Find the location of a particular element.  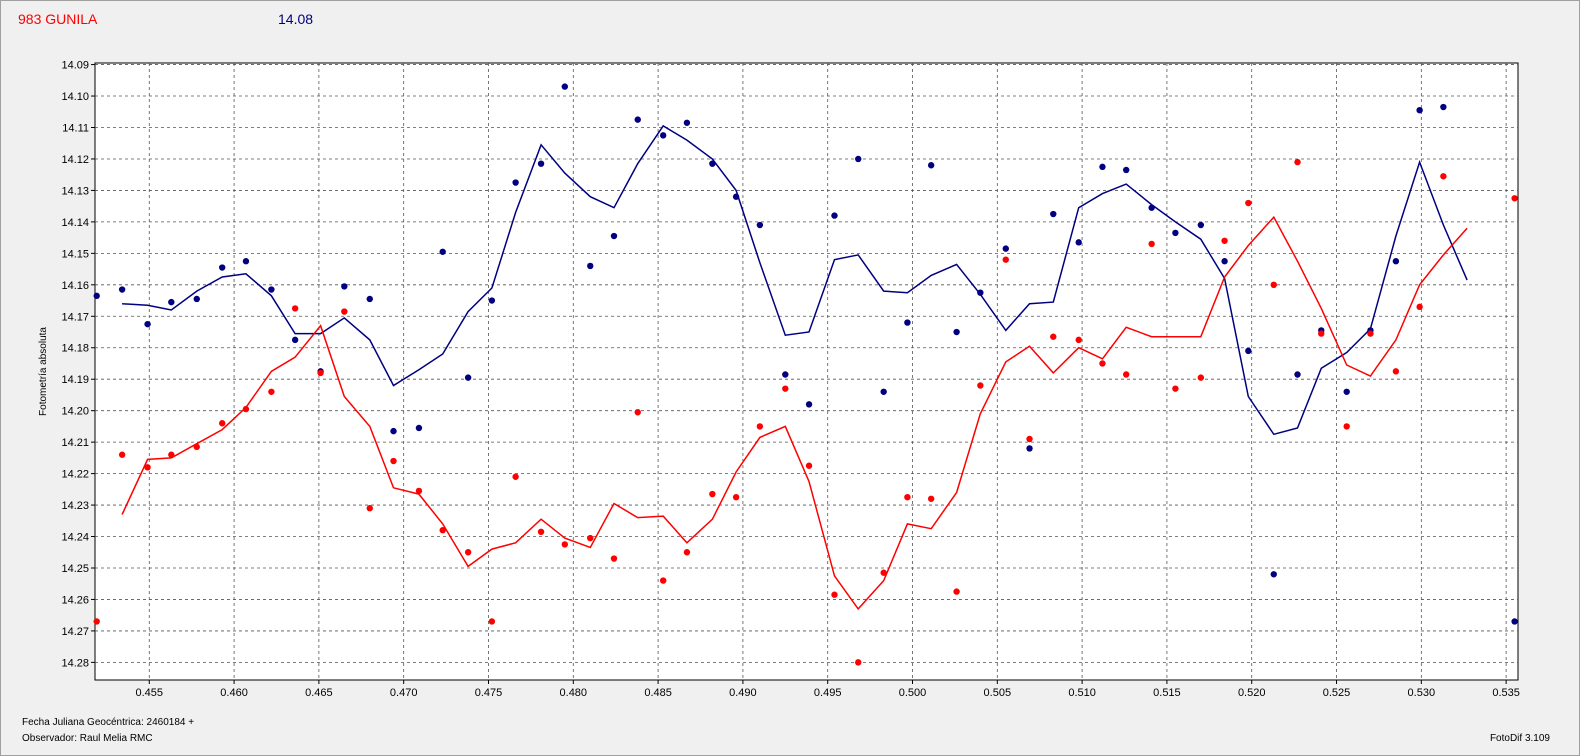

x-tick-label: 0.505 is located at coordinates (998, 693).